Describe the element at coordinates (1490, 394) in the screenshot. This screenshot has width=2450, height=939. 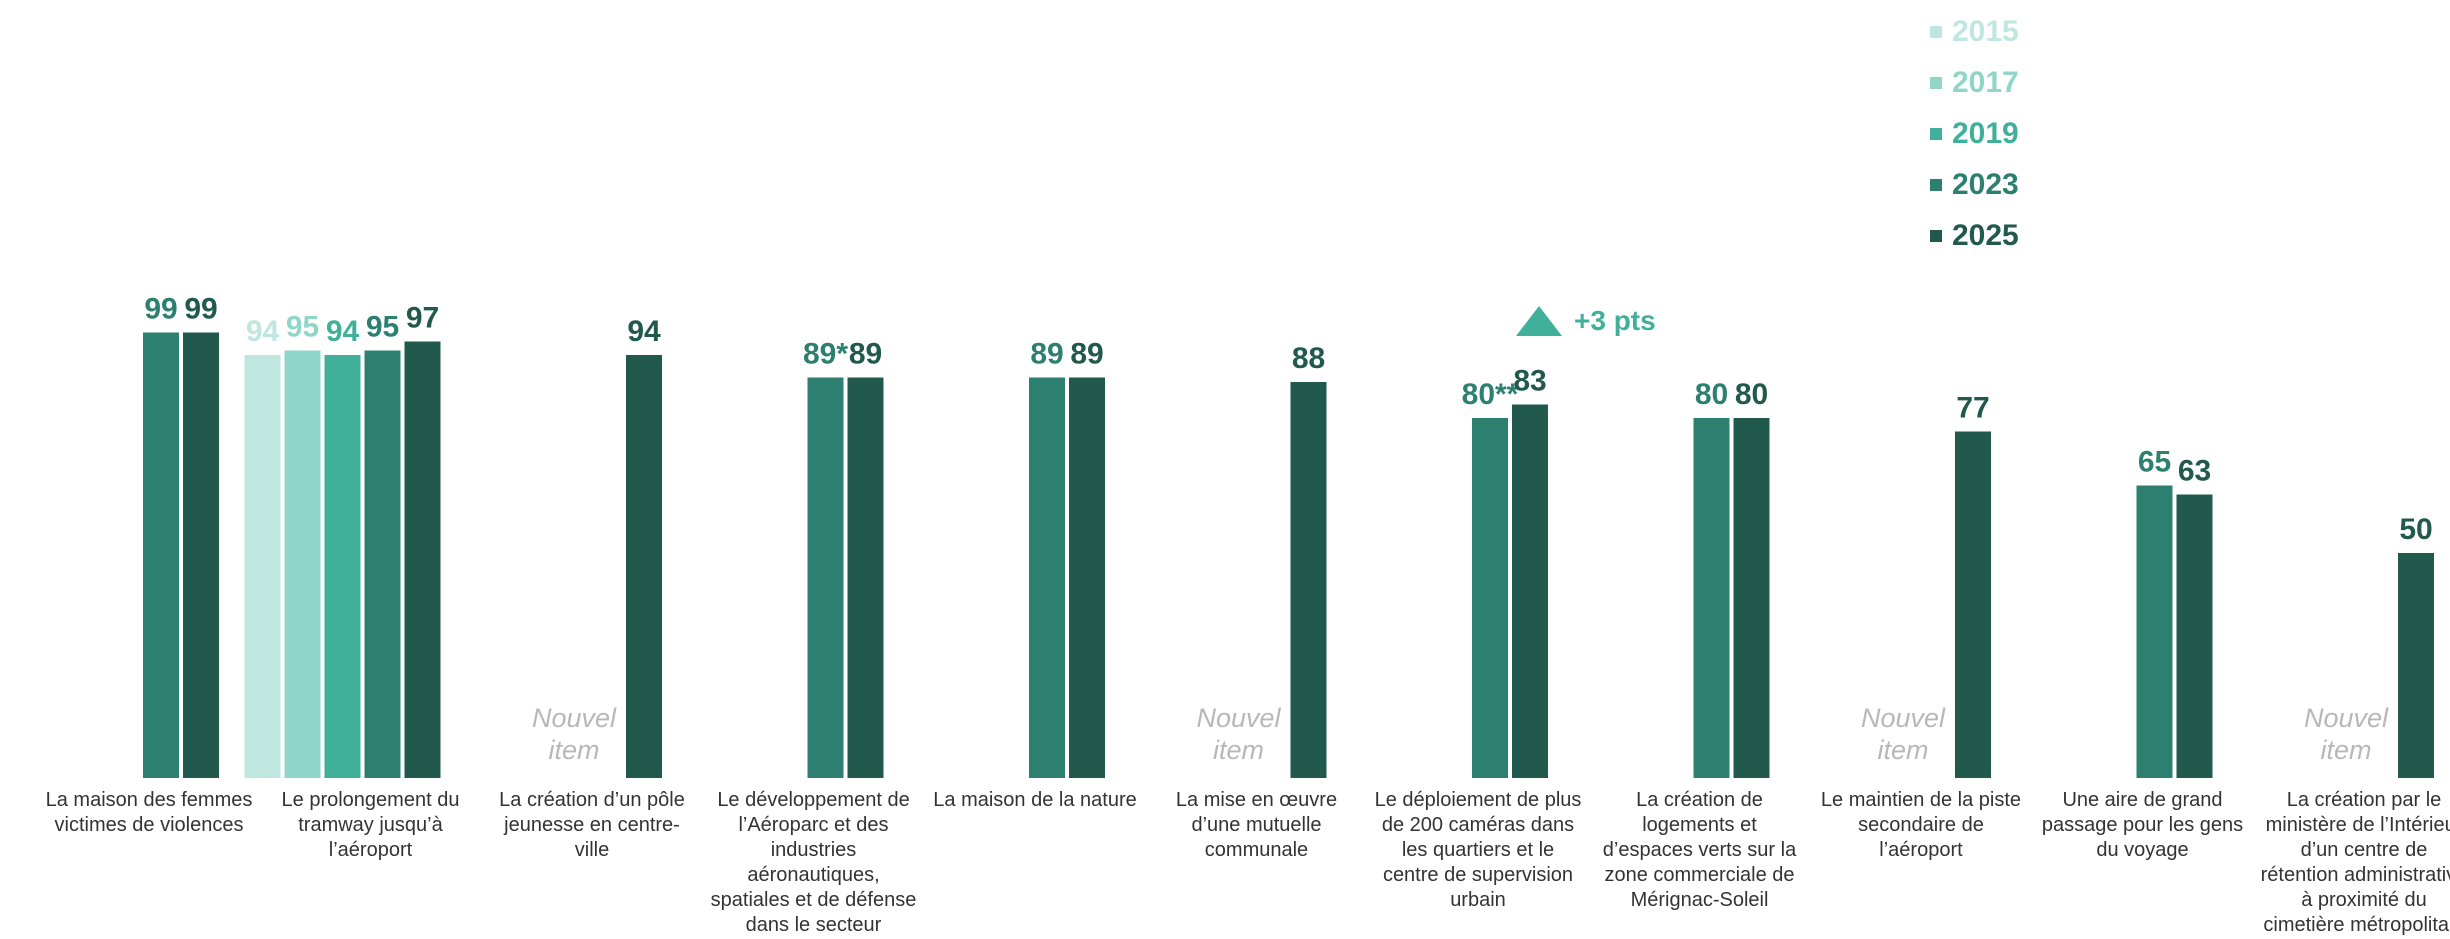
I see `data-label: 80**` at that location.